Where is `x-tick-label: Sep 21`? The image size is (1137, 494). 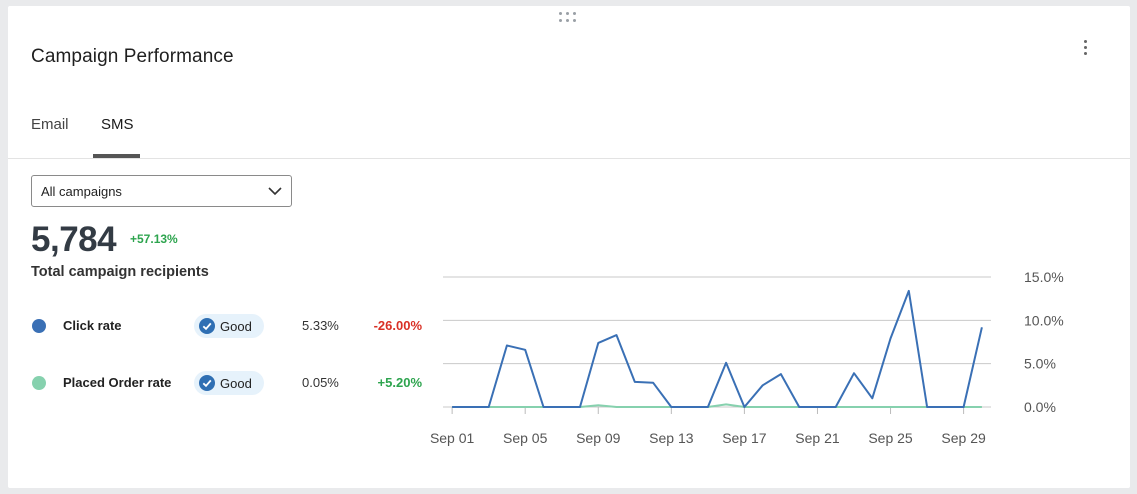 x-tick-label: Sep 21 is located at coordinates (817, 438).